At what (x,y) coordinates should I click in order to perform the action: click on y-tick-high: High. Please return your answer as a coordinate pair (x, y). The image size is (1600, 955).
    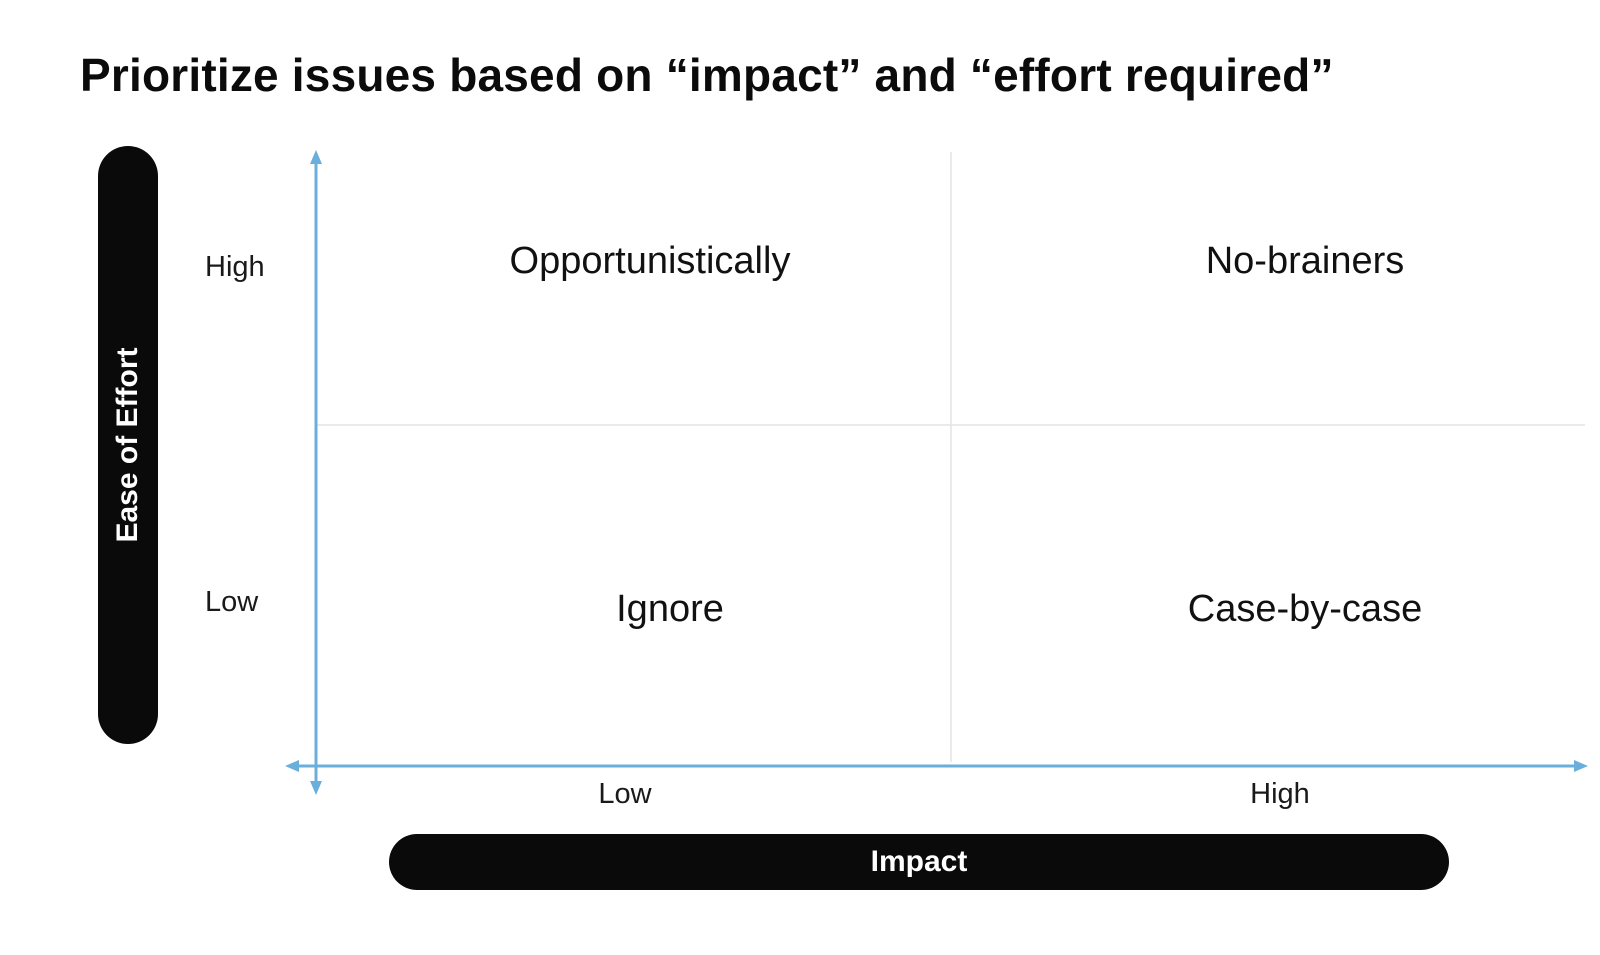
    Looking at the image, I should click on (235, 267).